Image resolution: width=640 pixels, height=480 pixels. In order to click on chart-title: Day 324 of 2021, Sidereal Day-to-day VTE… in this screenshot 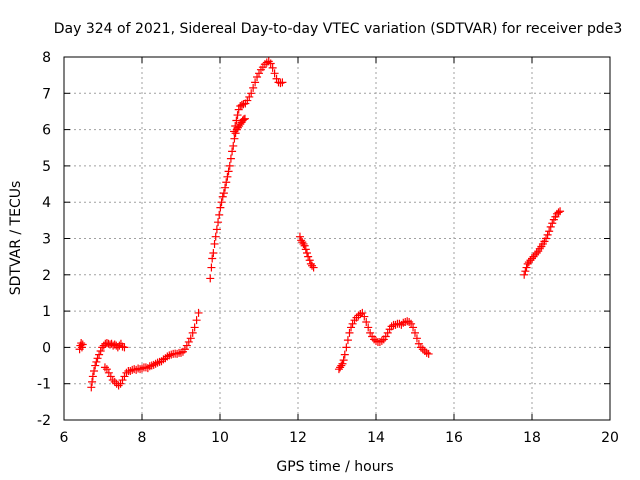, I will do `click(338, 29)`.